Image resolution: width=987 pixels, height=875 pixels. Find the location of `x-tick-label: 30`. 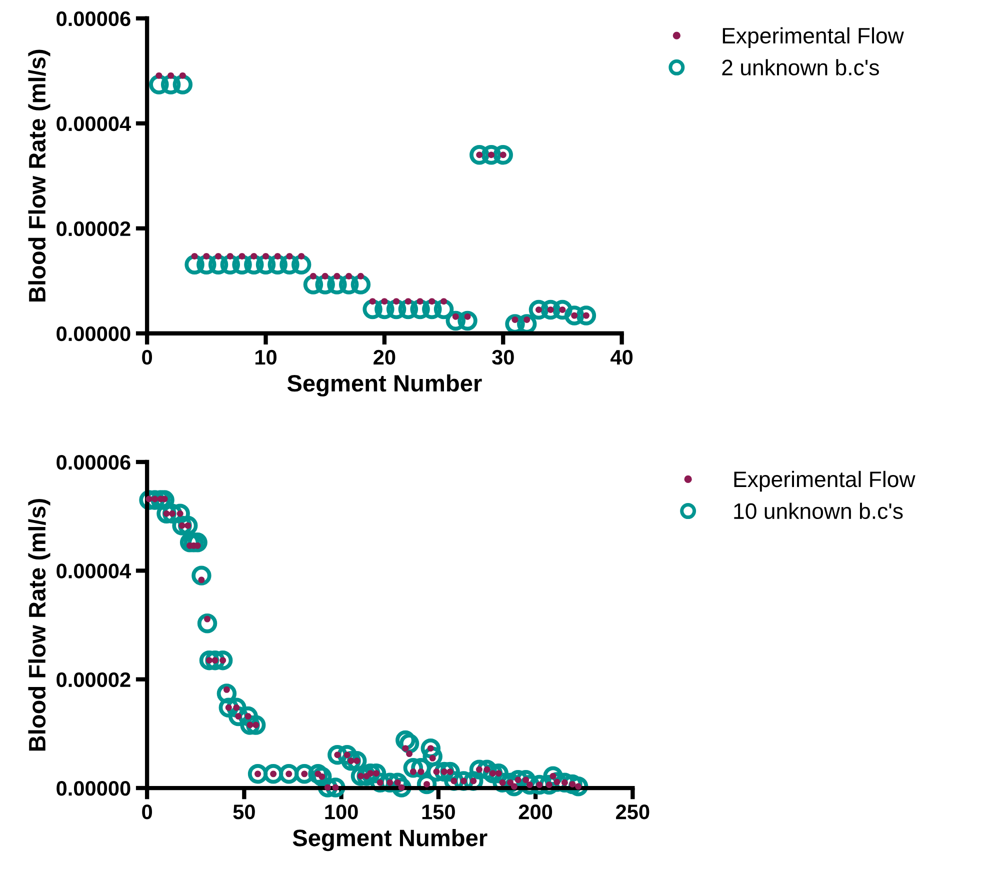

x-tick-label: 30 is located at coordinates (503, 357).